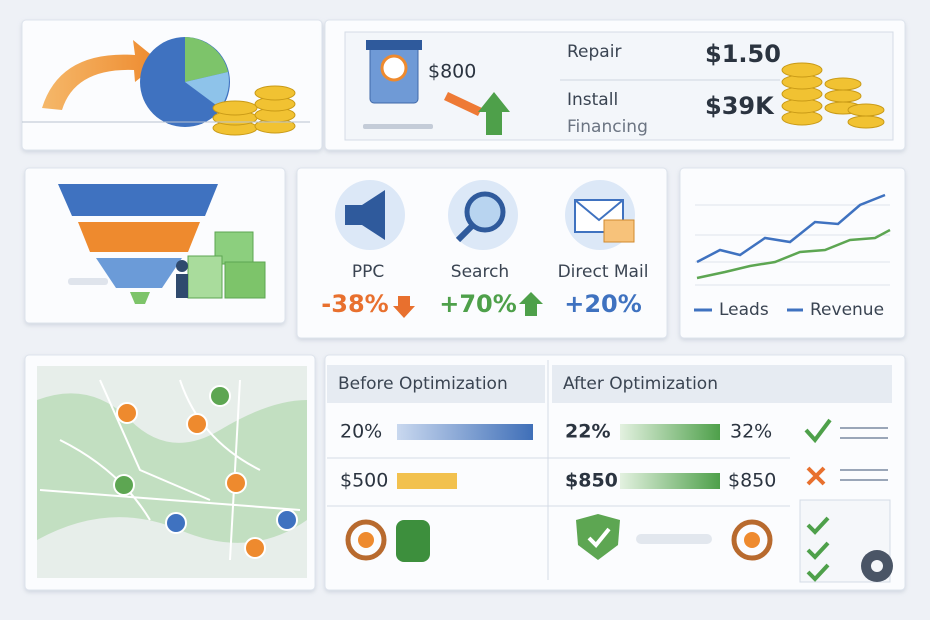 This screenshot has height=620, width=930. I want to click on trend-panel: Leads Revenue, so click(792, 253).